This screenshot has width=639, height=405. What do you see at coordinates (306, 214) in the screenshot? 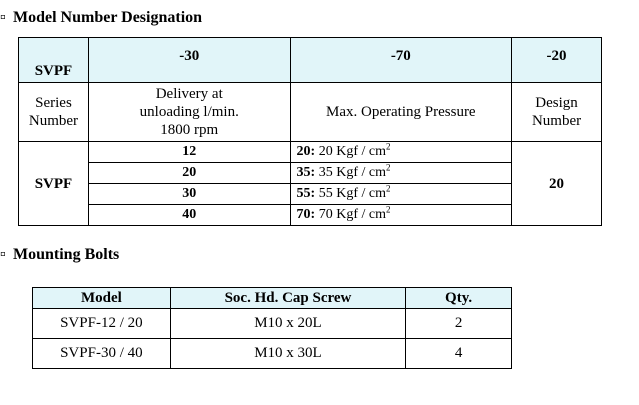
I see `pressure-code: 70:` at bounding box center [306, 214].